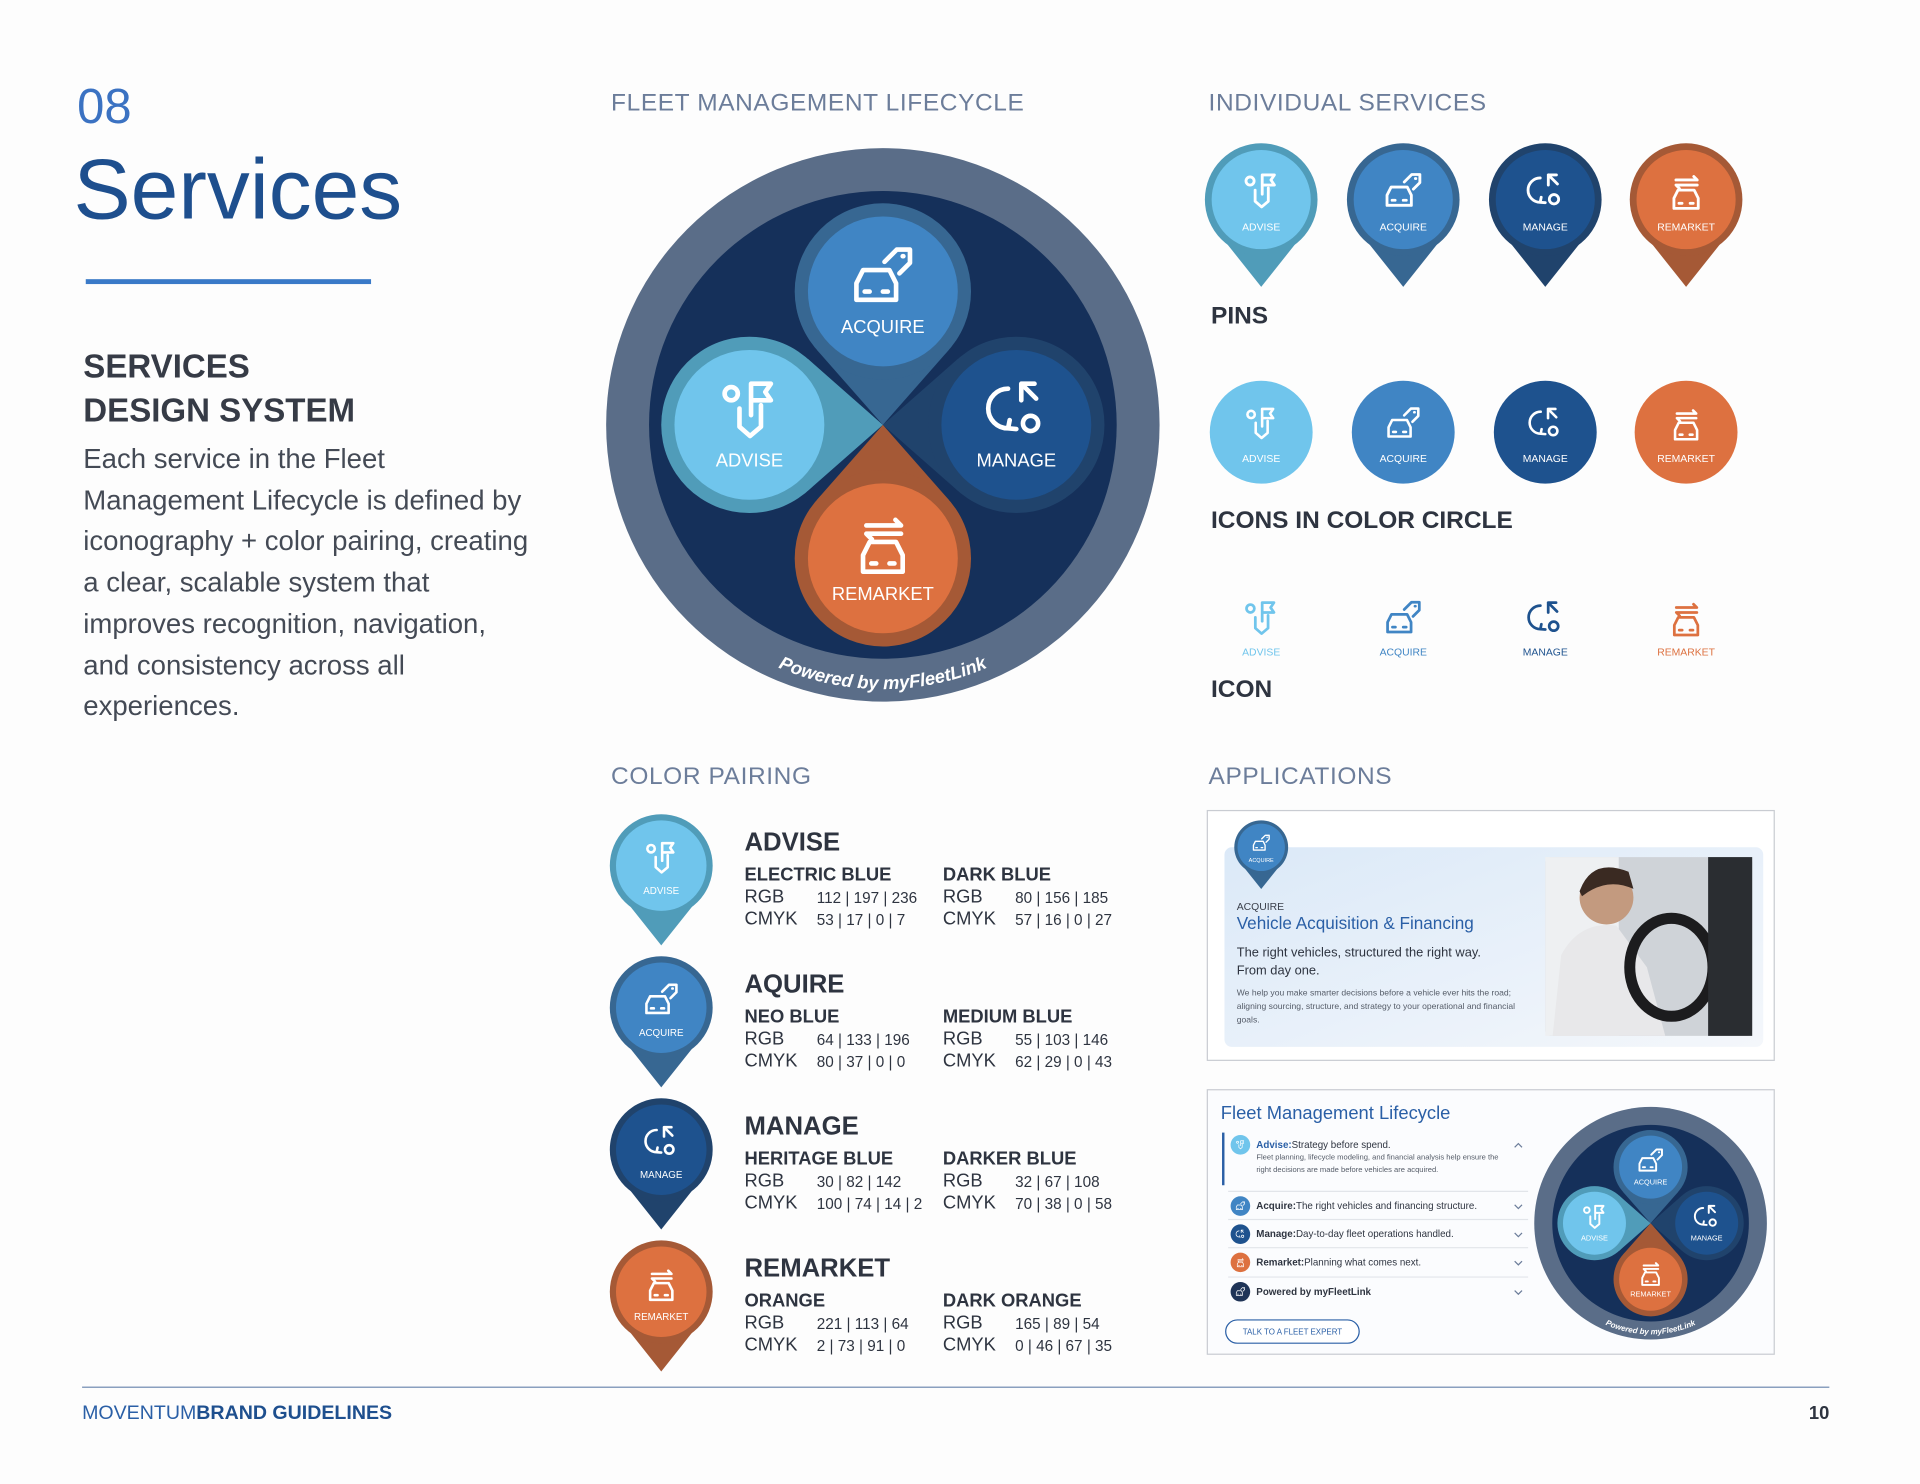 This screenshot has width=1920, height=1484. Describe the element at coordinates (1355, 923) in the screenshot. I see `card-title: Vehicle Acquisition & Financing` at that location.